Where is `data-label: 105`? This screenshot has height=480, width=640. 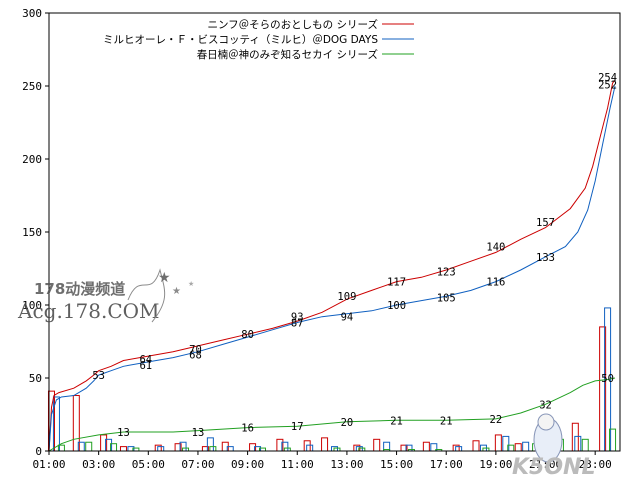
data-label: 105 is located at coordinates (446, 299).